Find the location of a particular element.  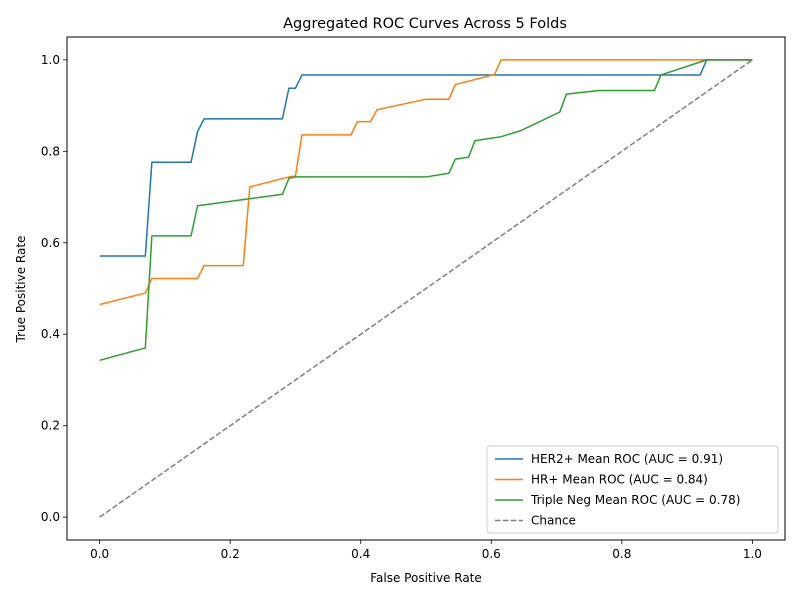

x-tick-label: 0.8 is located at coordinates (621, 554).